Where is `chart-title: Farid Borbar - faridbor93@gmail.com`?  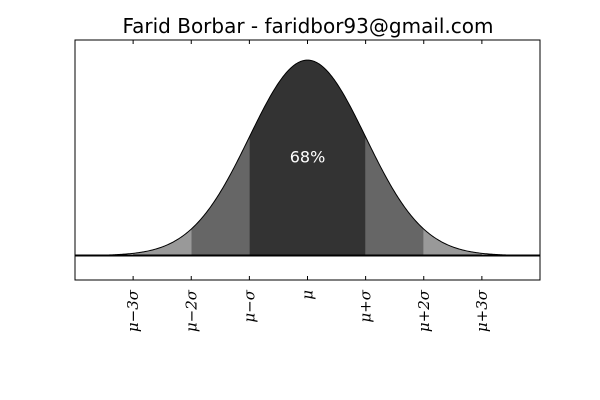 chart-title: Farid Borbar - faridbor93@gmail.com is located at coordinates (307, 26).